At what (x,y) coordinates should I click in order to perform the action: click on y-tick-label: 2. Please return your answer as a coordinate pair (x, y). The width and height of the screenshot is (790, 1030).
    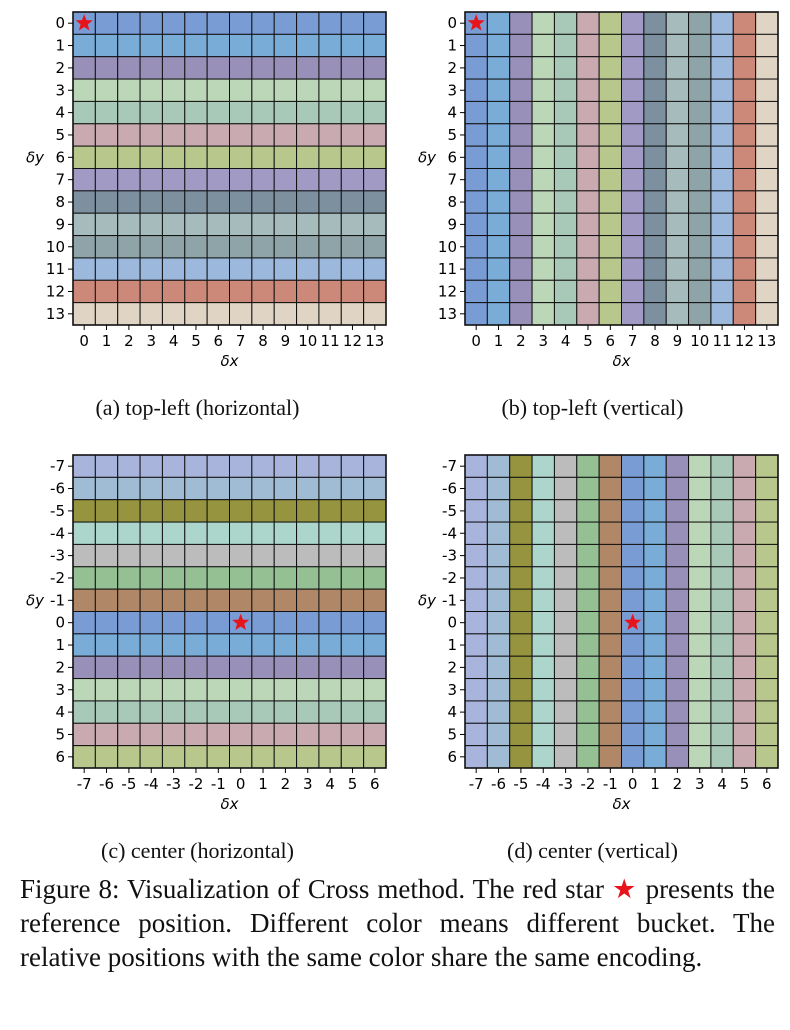
    Looking at the image, I should click on (452, 68).